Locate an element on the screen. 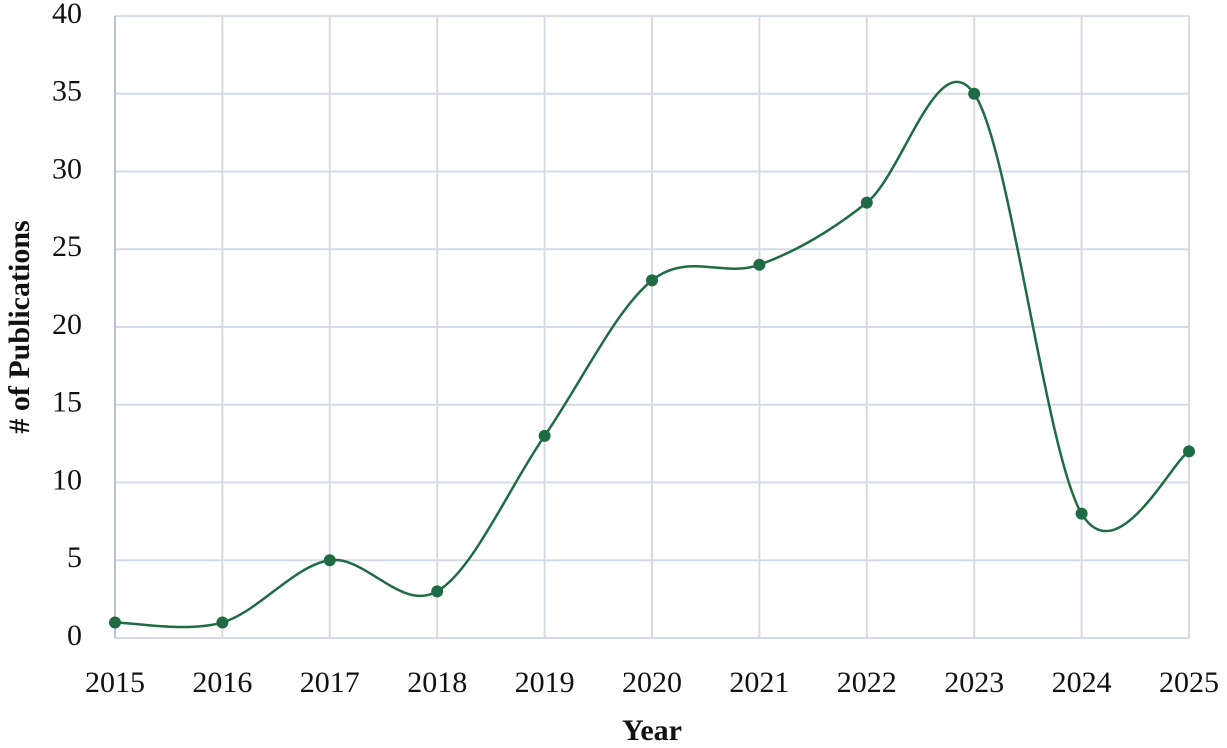 This screenshot has width=1227, height=748. y-tick-label: 25 is located at coordinates (67, 246).